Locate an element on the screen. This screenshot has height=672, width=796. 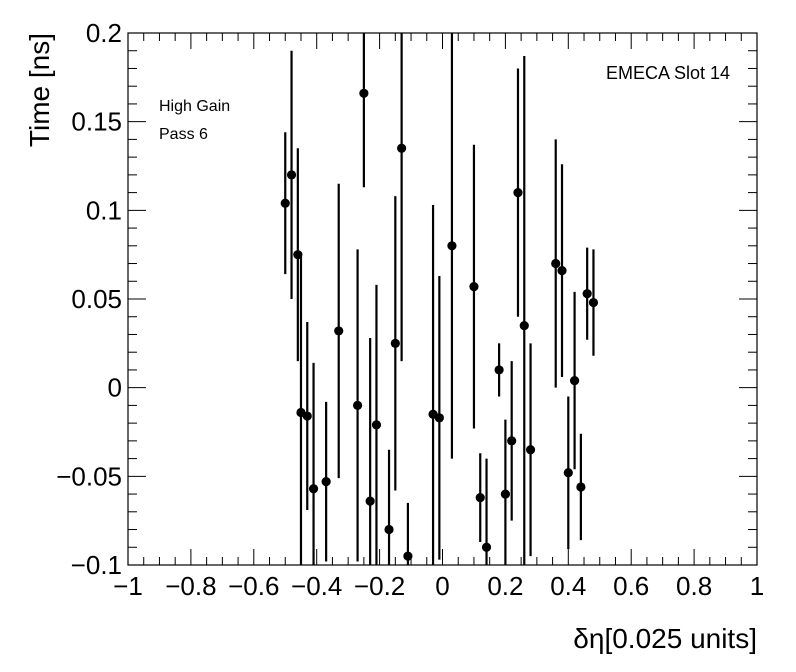
slot-label: EMECA Slot 14 is located at coordinates (667, 73).